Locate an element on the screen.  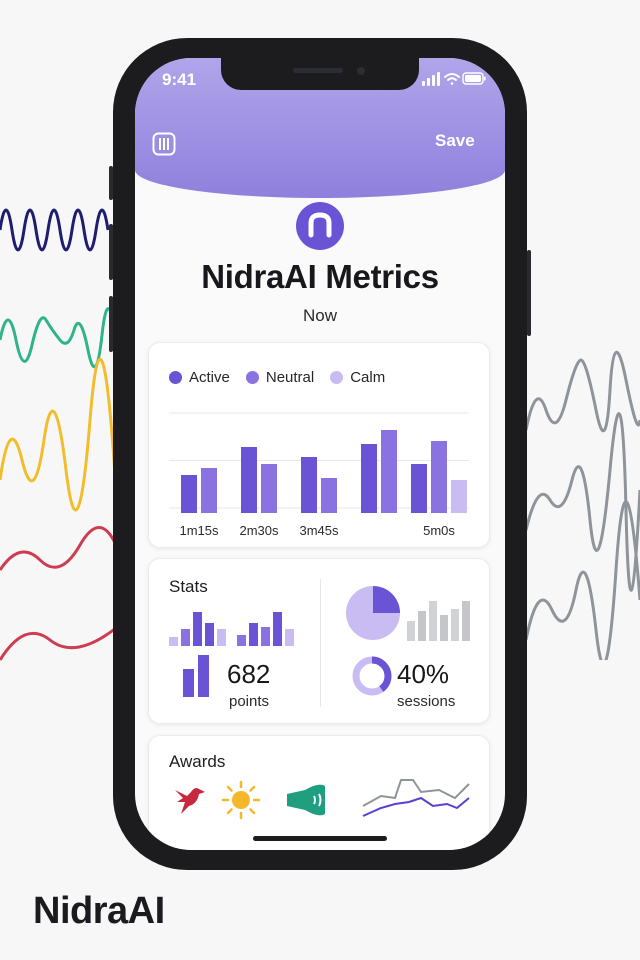
stats-card: Stats 682 points is located at coordinates (319, 641).